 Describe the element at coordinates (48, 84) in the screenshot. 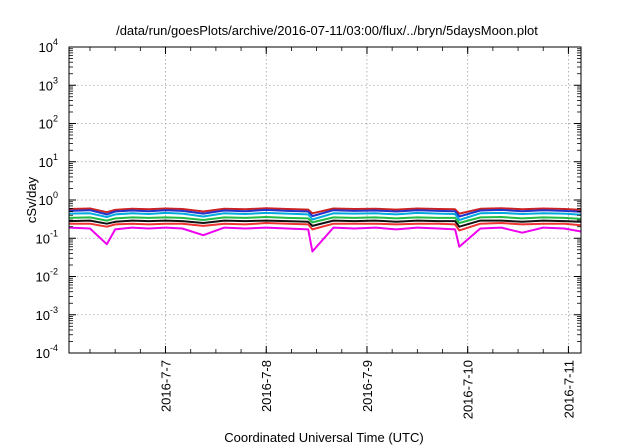

I see `y-tick-label: 10³` at that location.